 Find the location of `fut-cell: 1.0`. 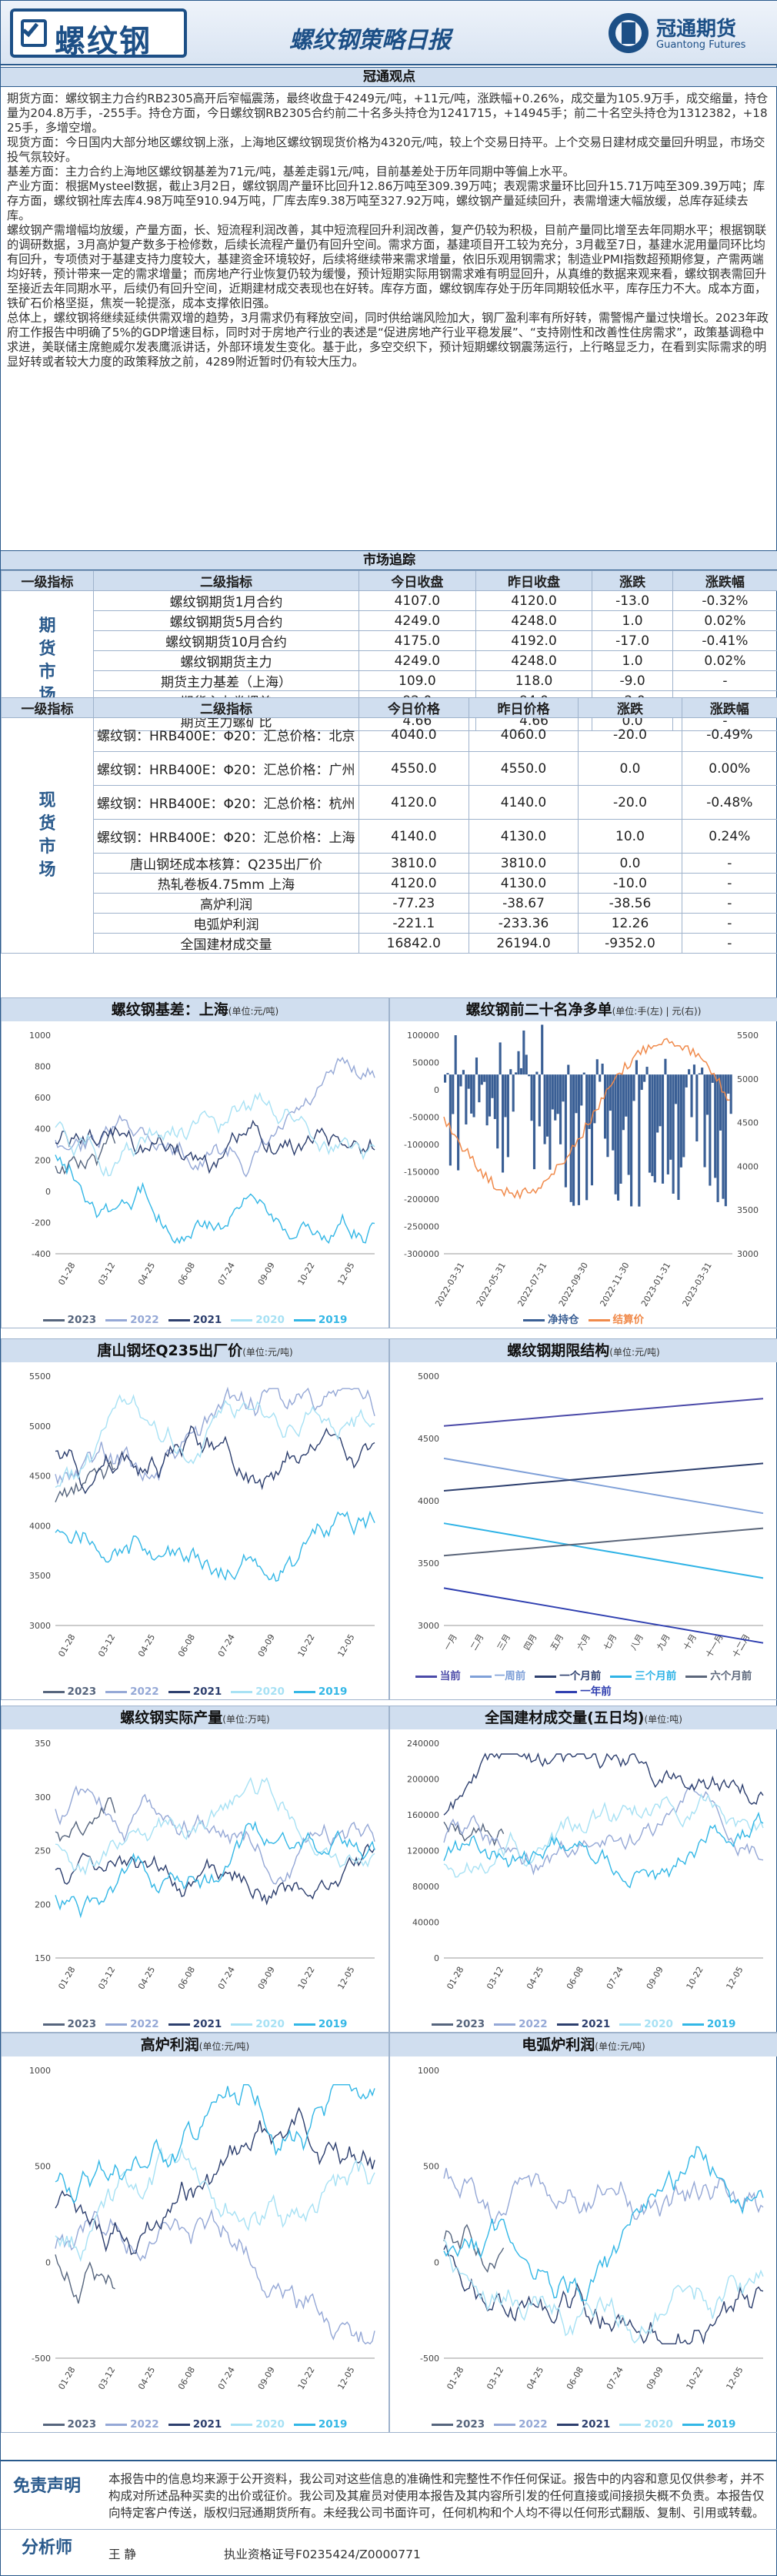

fut-cell: 1.0 is located at coordinates (632, 620).